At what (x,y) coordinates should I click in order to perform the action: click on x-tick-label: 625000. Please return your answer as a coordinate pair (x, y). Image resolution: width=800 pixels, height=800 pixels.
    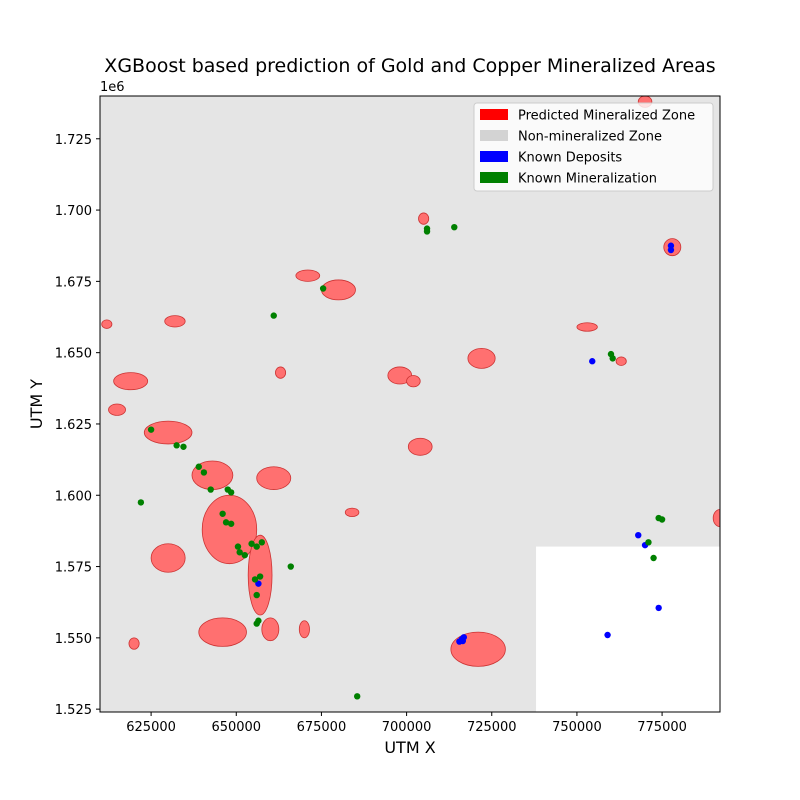
    Looking at the image, I should click on (151, 727).